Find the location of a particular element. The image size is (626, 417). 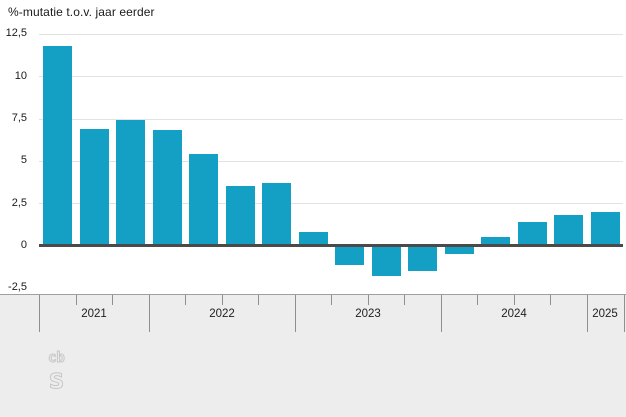

chart-title: %-mutatie t.o.v. jaar eerder is located at coordinates (81, 12).